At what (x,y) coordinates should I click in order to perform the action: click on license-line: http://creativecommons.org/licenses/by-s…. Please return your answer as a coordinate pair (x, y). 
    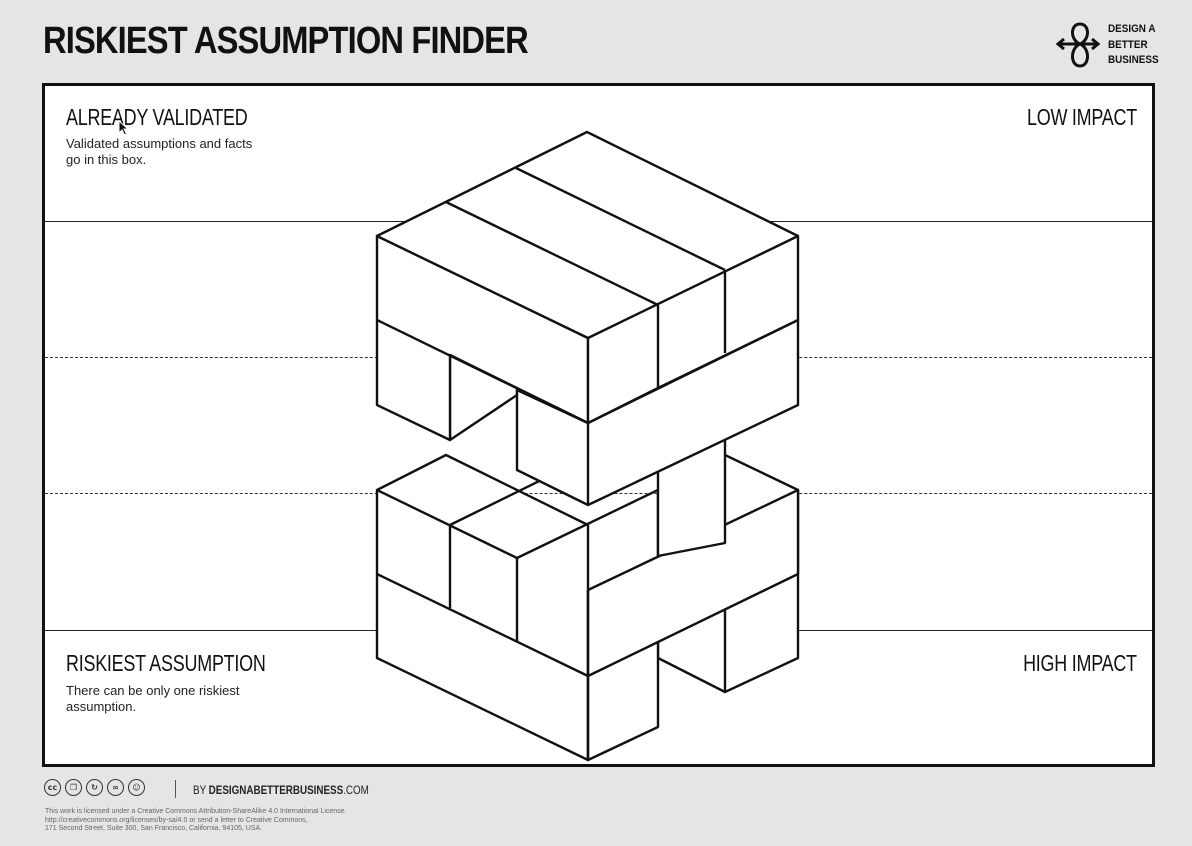
    Looking at the image, I should click on (176, 820).